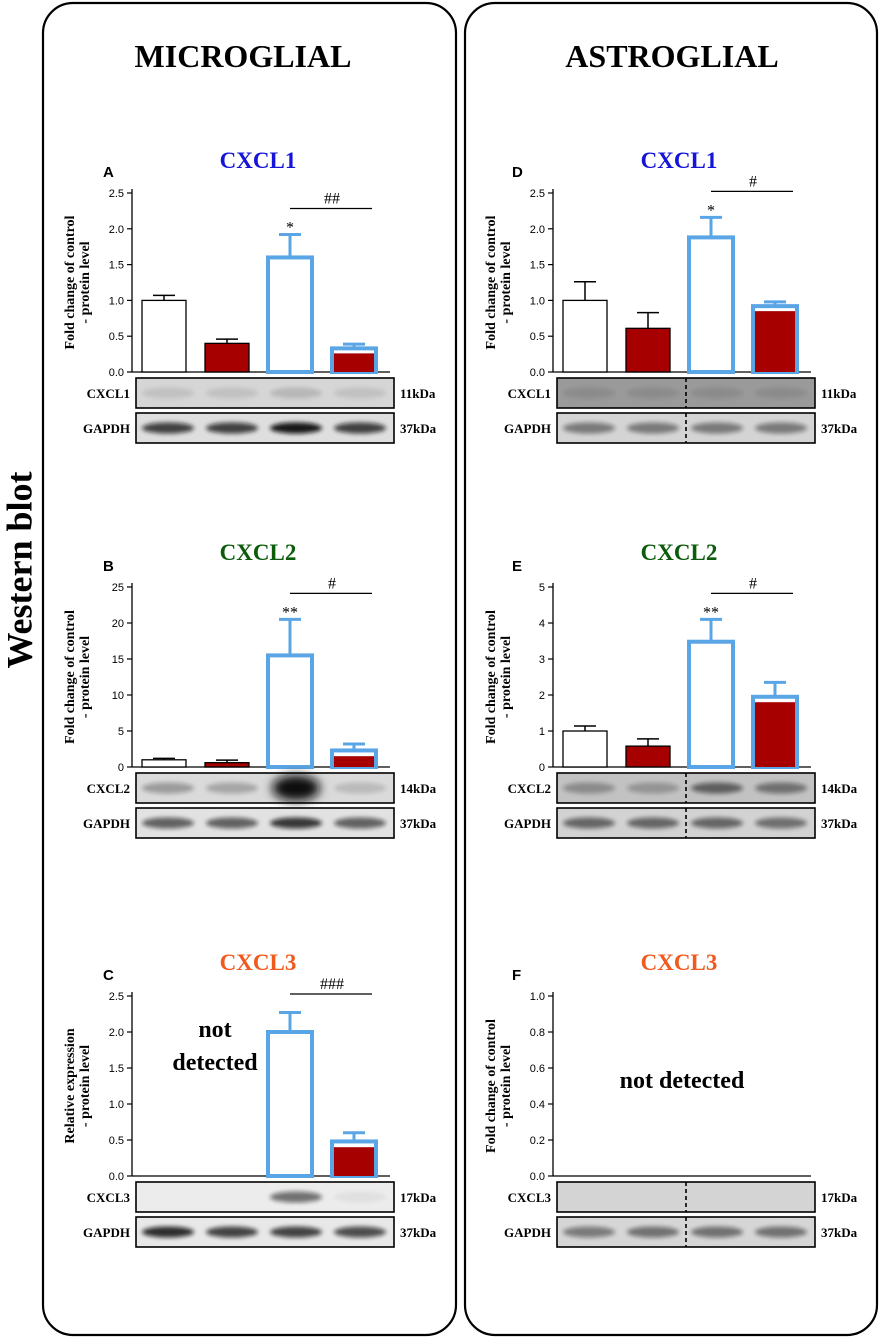 Image resolution: width=881 pixels, height=1339 pixels. What do you see at coordinates (711, 210) in the screenshot?
I see `significance-marker: *` at bounding box center [711, 210].